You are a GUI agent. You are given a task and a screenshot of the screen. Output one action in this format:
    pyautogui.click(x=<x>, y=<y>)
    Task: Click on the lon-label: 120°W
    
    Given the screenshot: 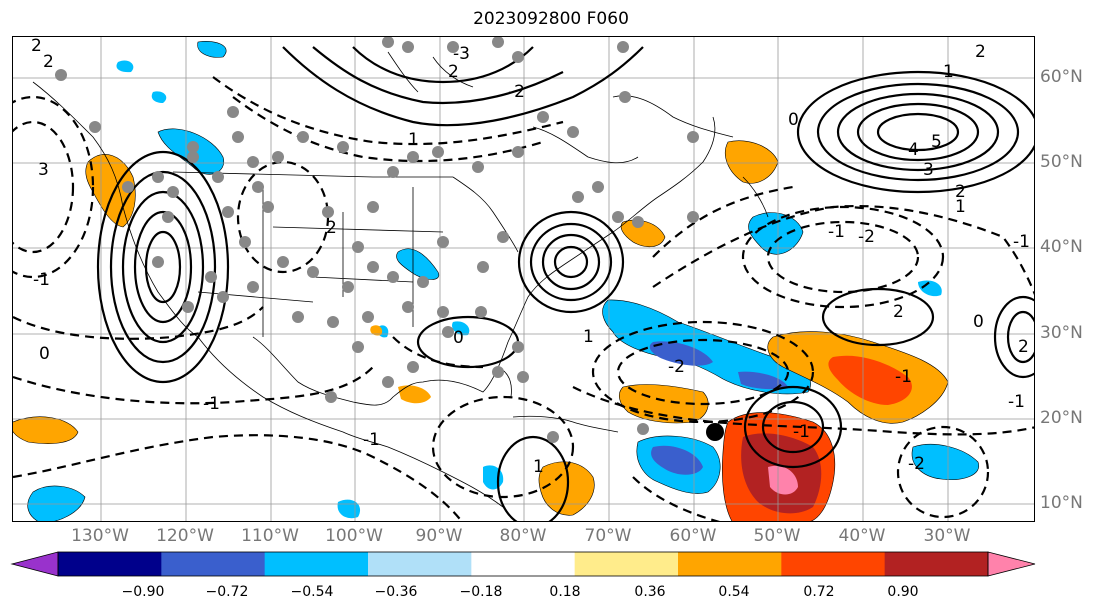 What is the action you would take?
    pyautogui.click(x=185, y=536)
    